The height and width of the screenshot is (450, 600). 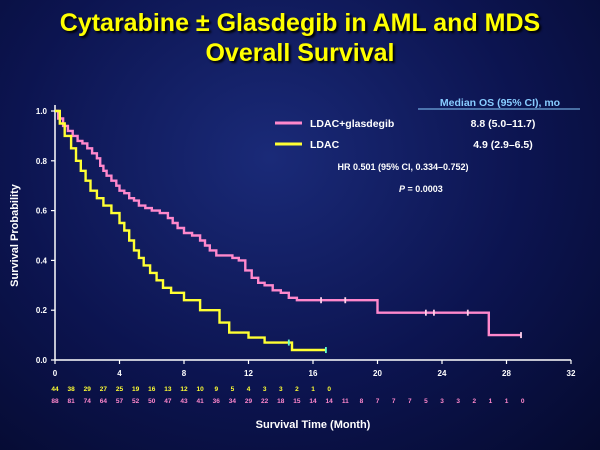 I want to click on at-risk-glasdegib: 52, so click(x=136, y=401).